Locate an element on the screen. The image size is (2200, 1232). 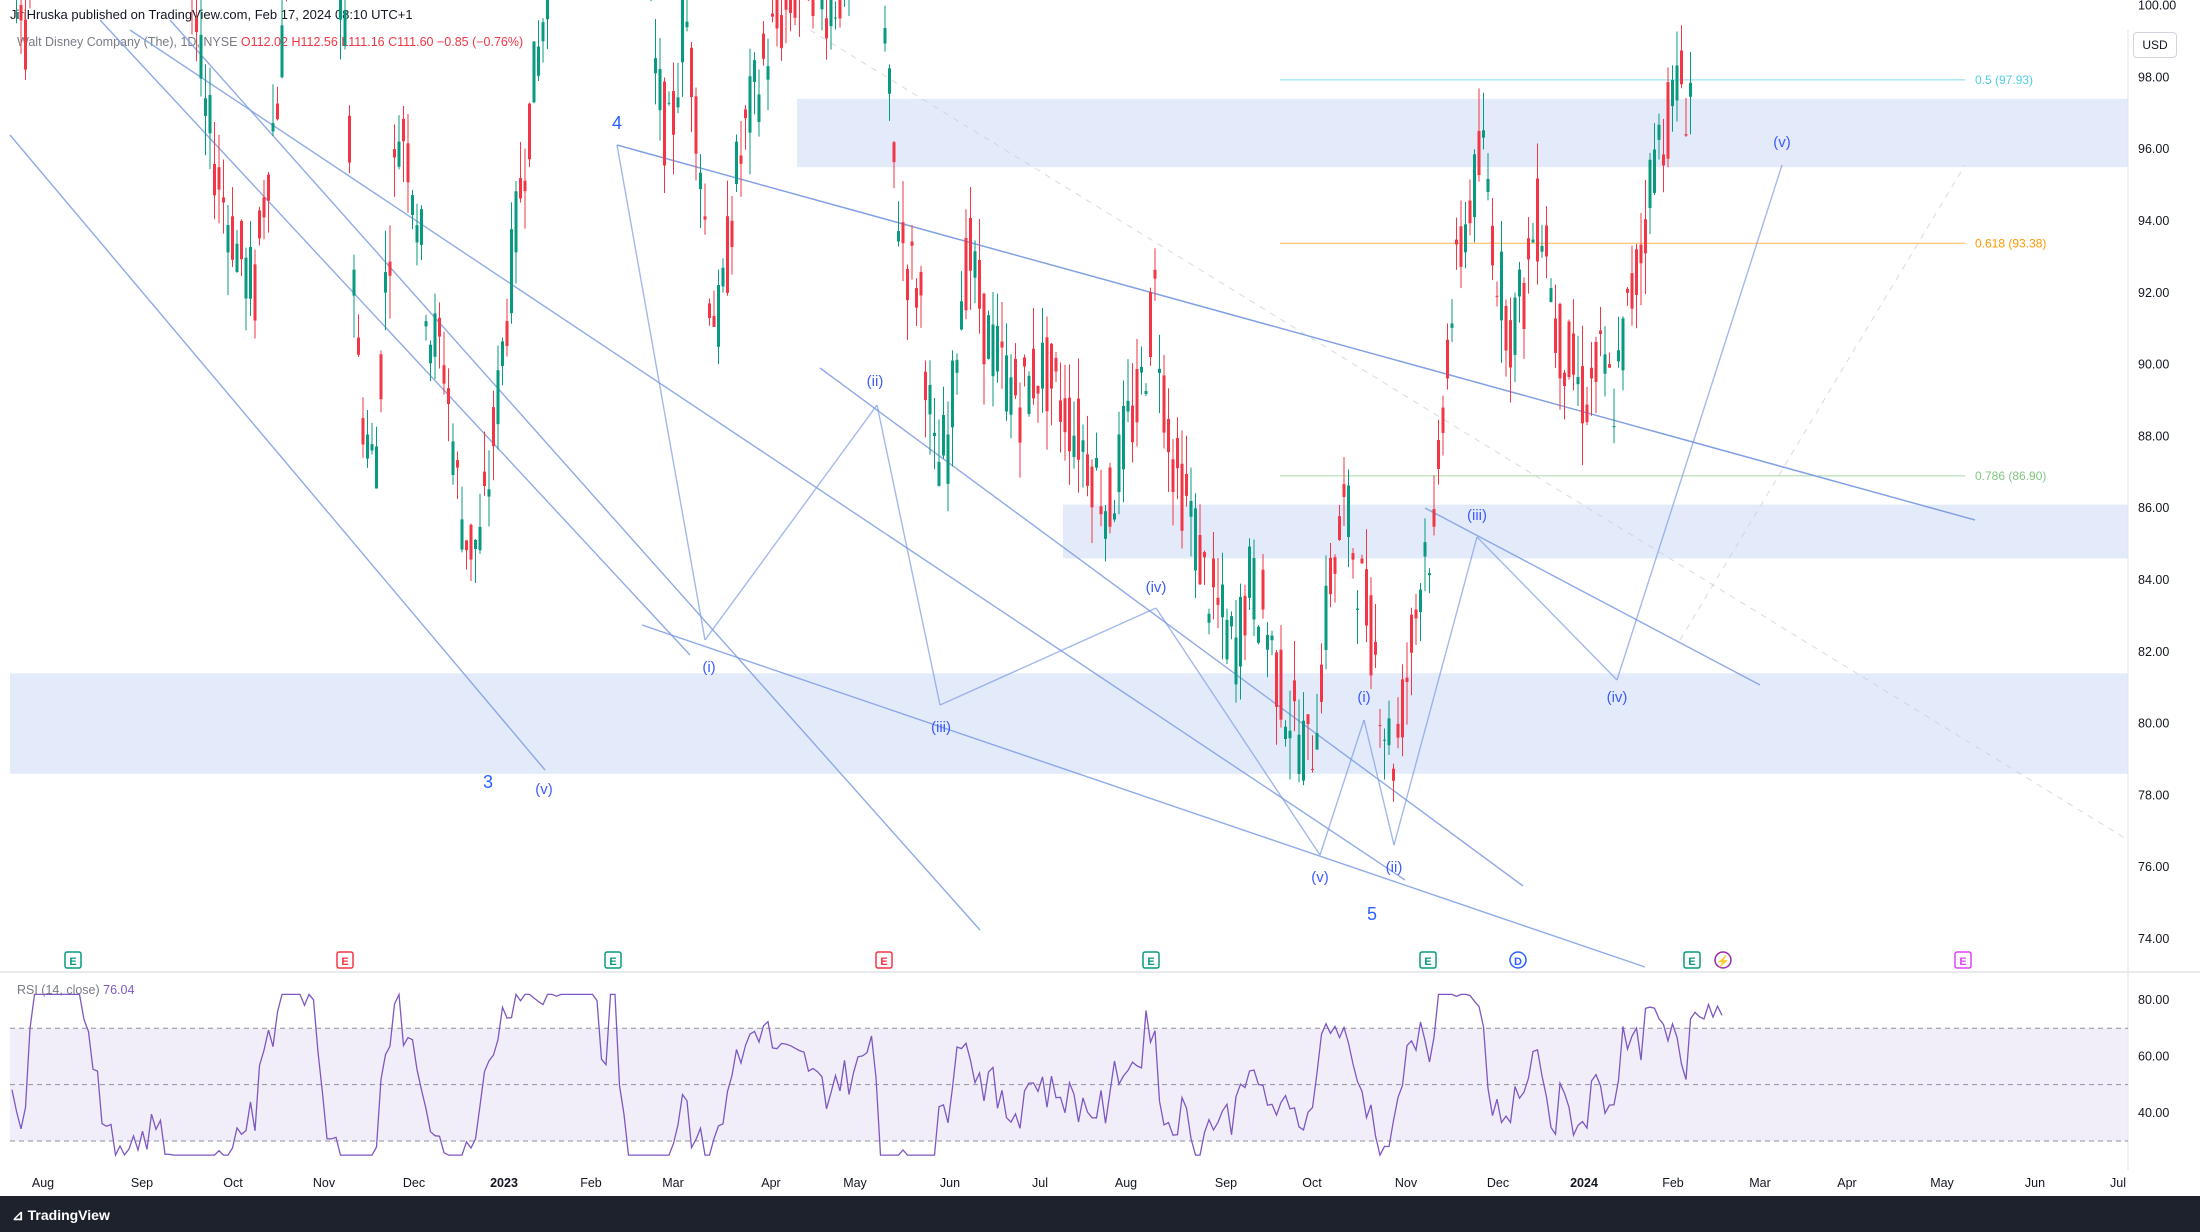
time-tick-label: May is located at coordinates (855, 1183).